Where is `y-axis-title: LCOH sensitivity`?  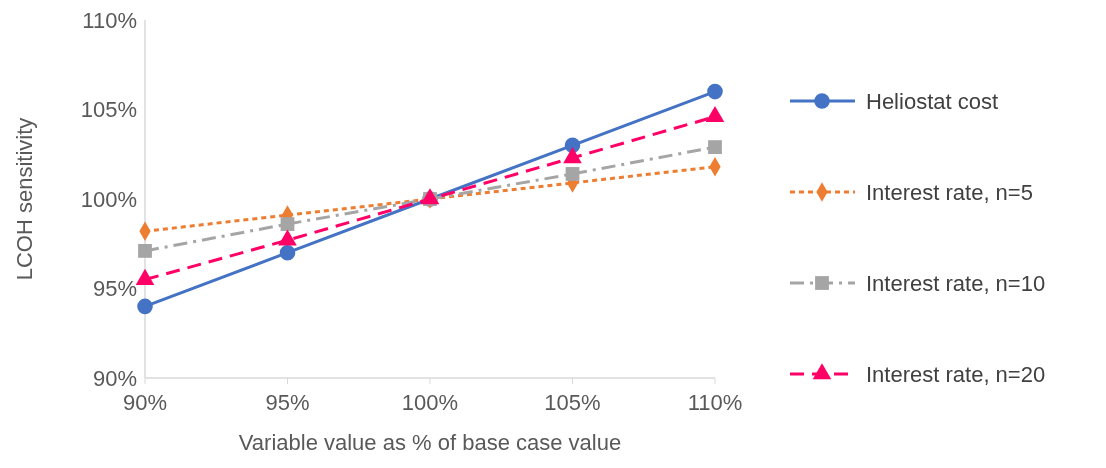 y-axis-title: LCOH sensitivity is located at coordinates (24, 199).